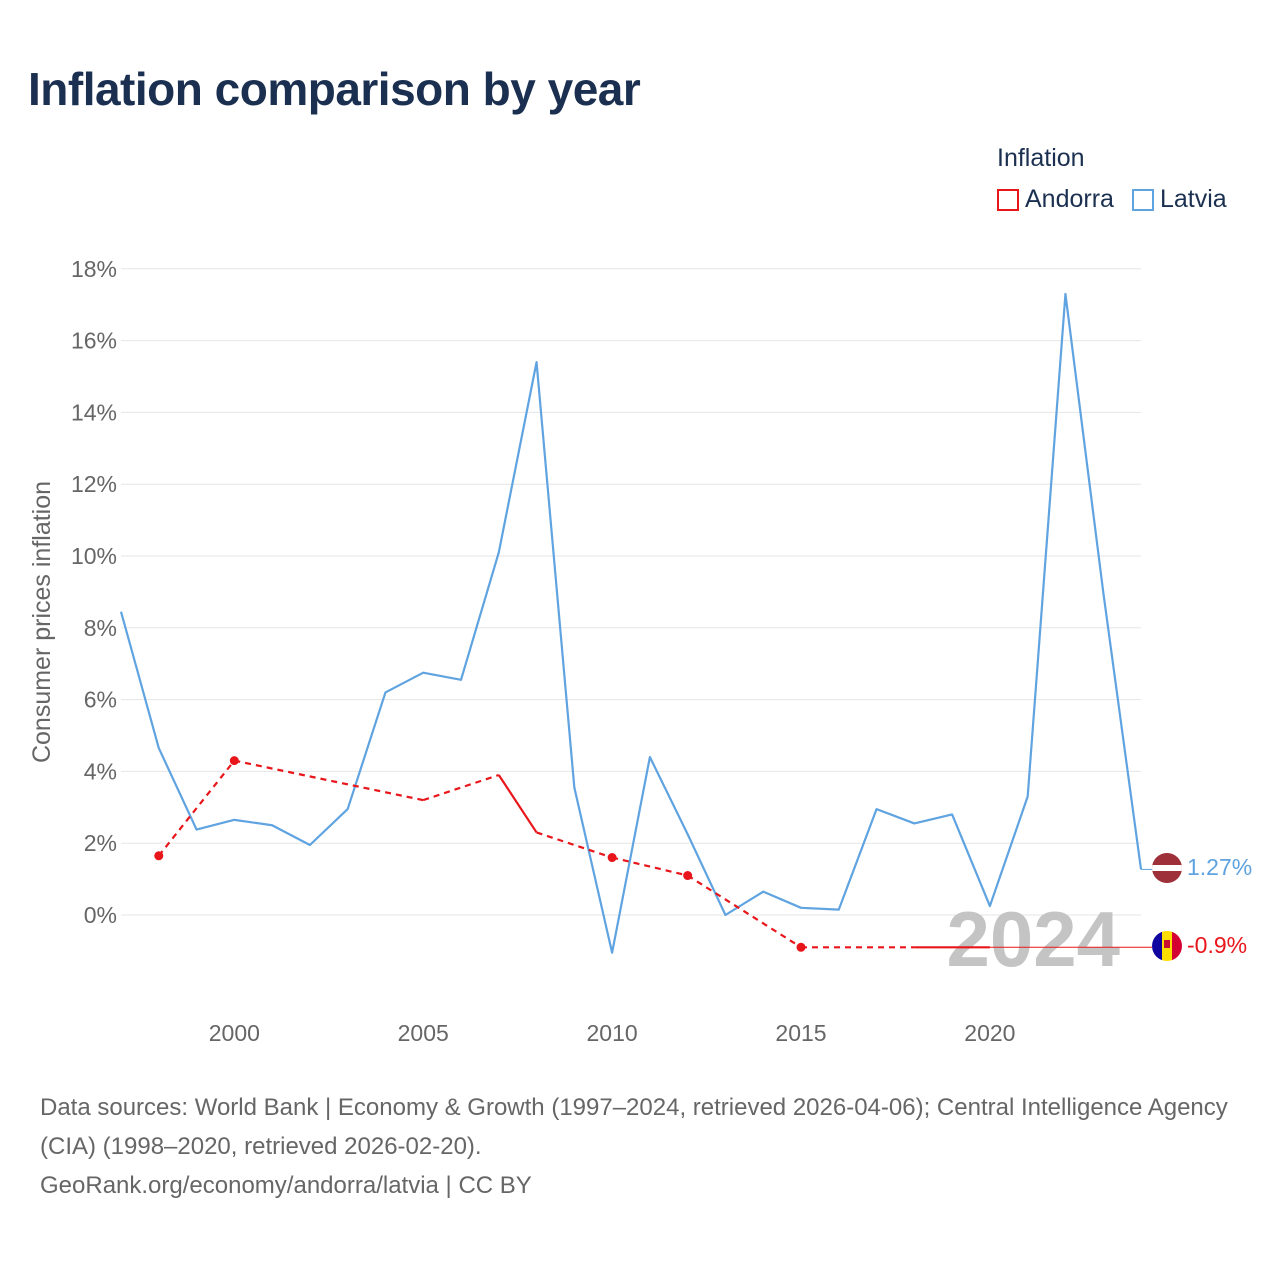 This screenshot has width=1280, height=1280. I want to click on y-tick-label: 6%, so click(100, 700).